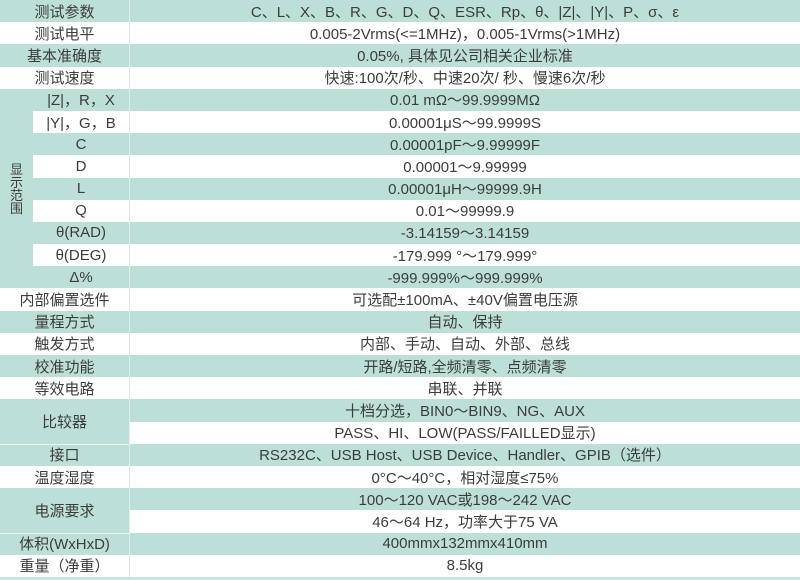 The height and width of the screenshot is (580, 800). What do you see at coordinates (65, 477) in the screenshot?
I see `spec-label: 温度湿度` at bounding box center [65, 477].